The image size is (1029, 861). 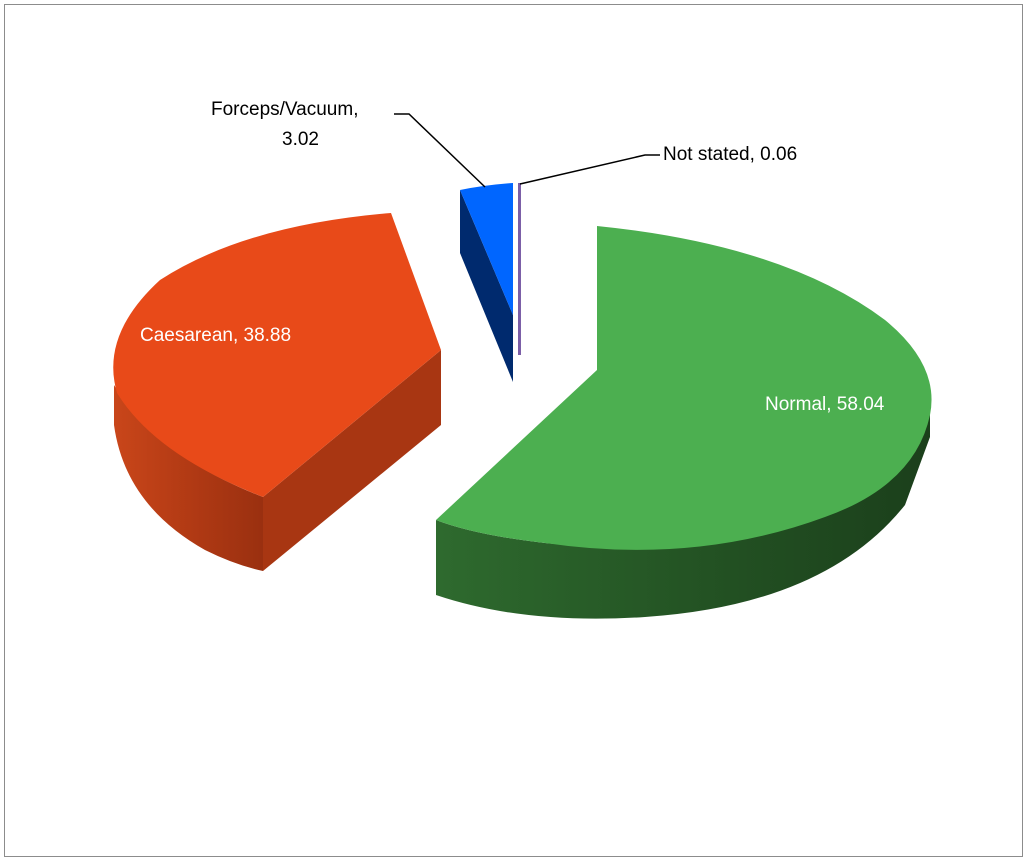 I want to click on data-label-caesarean: Caesarean, 38.88, so click(x=215, y=335).